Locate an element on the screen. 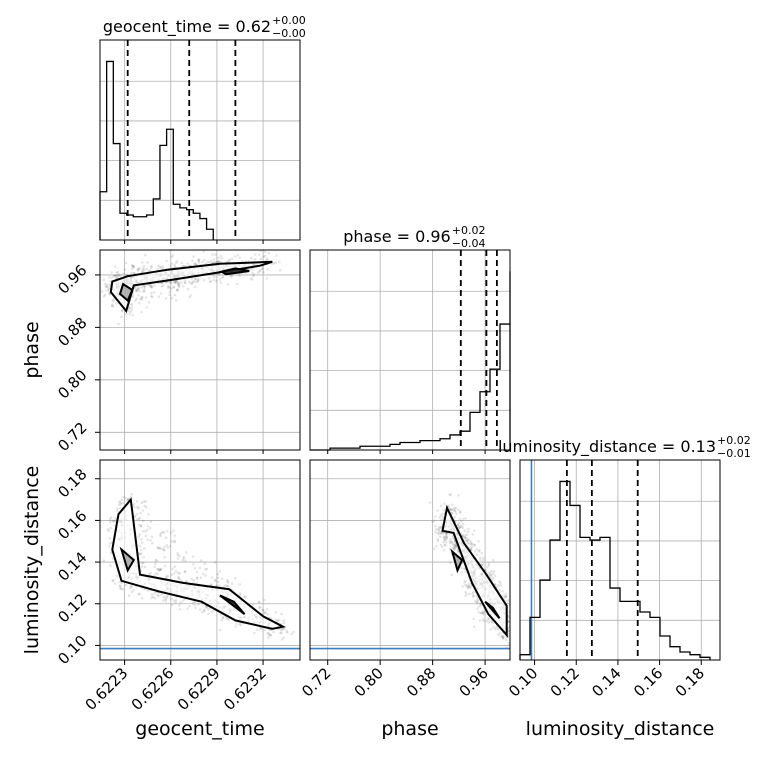  panel-geocent-time-hist: geocent_time = 0.62 +0.00 −0.00 is located at coordinates (202, 127).